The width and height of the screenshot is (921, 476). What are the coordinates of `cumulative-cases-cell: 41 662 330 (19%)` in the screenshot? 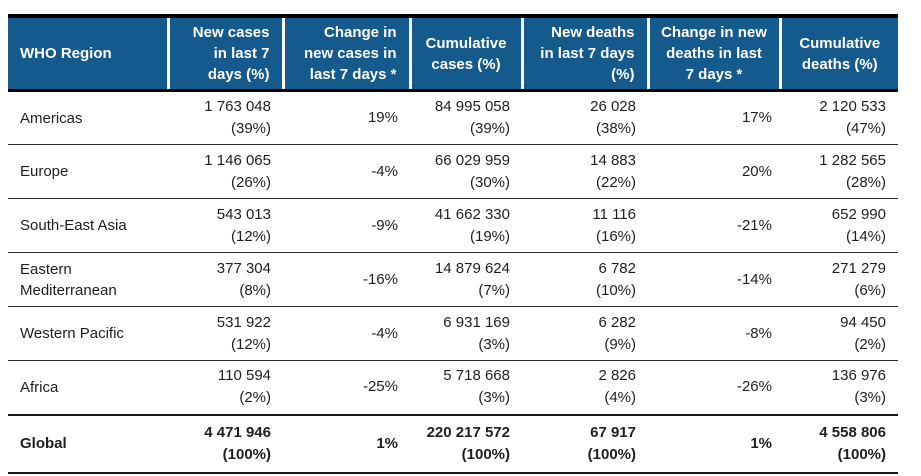 It's located at (466, 225).